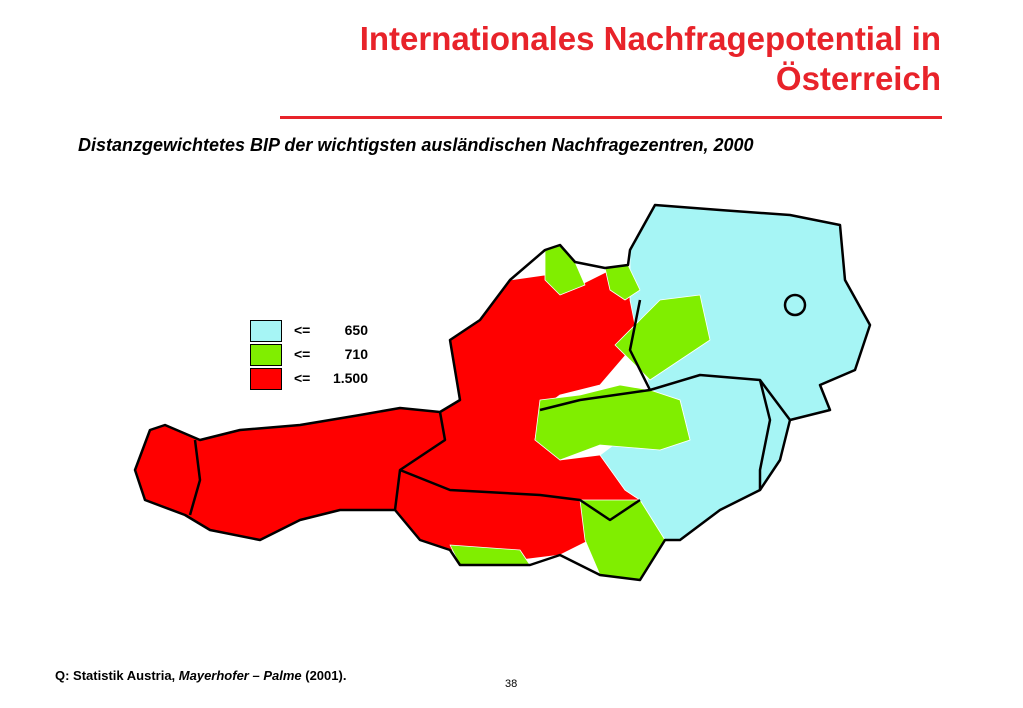 Image resolution: width=1023 pixels, height=708 pixels. Describe the element at coordinates (326, 675) in the screenshot. I see `source-year: (2001).` at that location.